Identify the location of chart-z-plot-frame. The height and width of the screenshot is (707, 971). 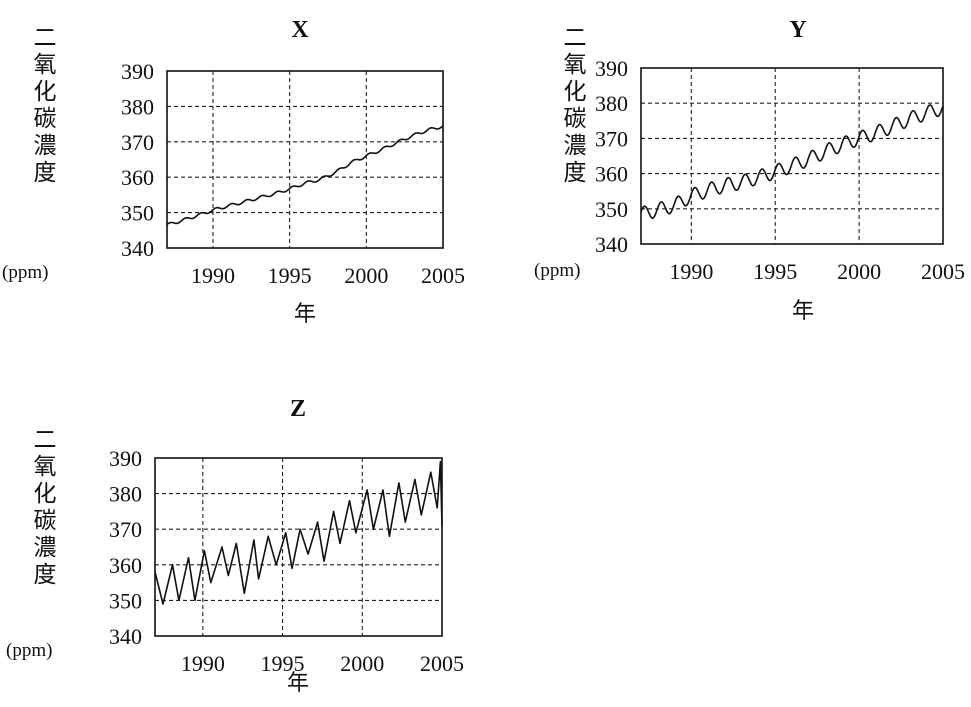
(298, 547).